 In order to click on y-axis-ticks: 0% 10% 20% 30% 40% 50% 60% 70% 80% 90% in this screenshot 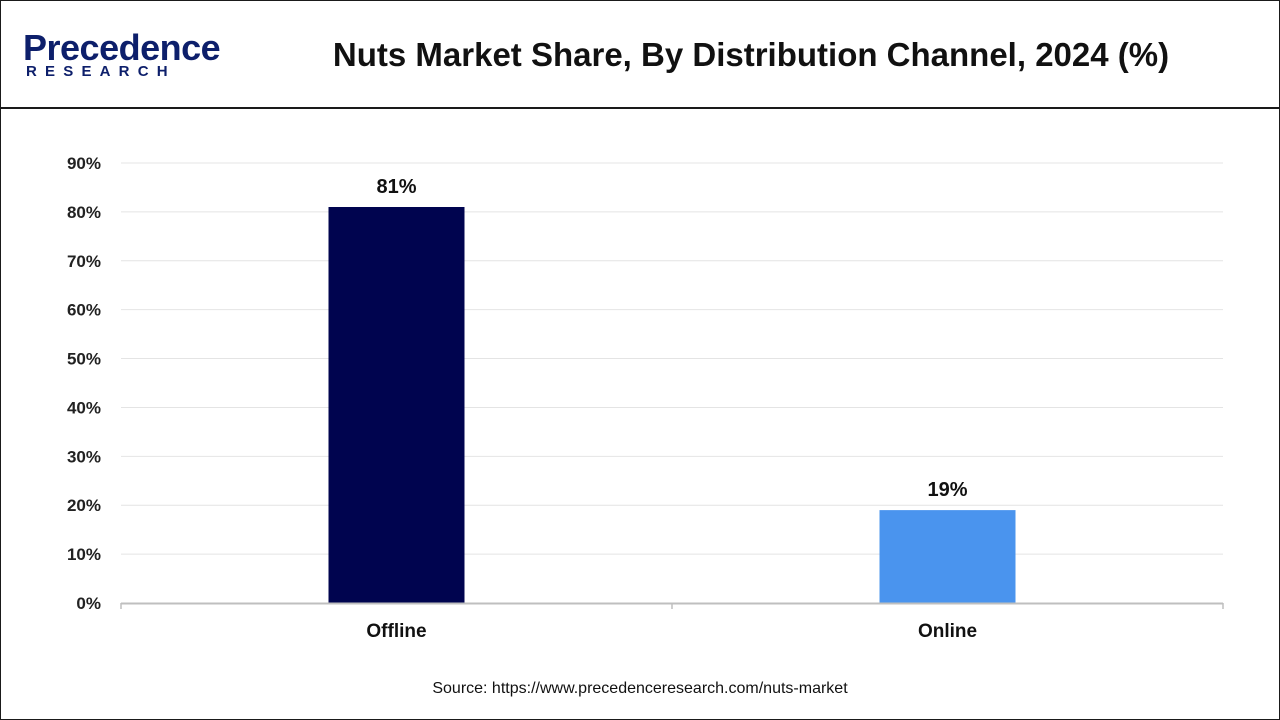, I will do `click(84, 383)`.